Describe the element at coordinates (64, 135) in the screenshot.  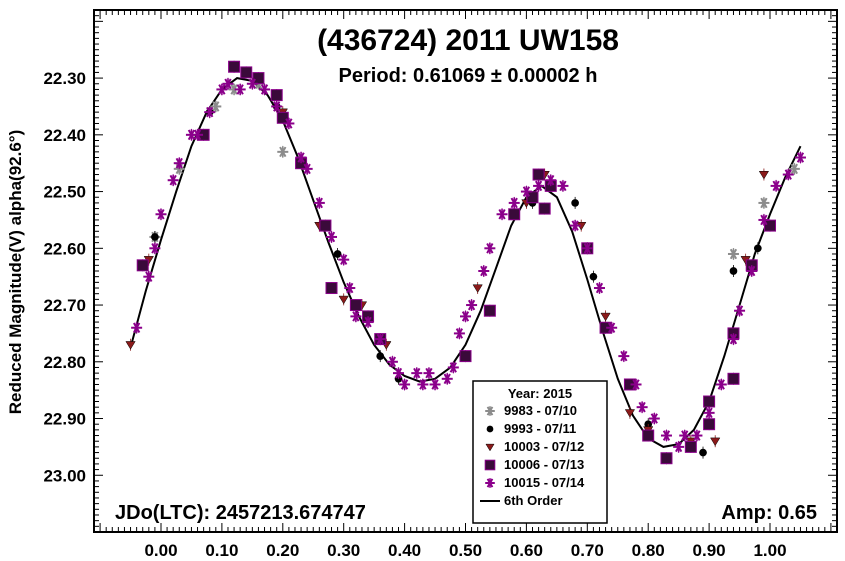
I see `y-tick-label: 22.40` at that location.